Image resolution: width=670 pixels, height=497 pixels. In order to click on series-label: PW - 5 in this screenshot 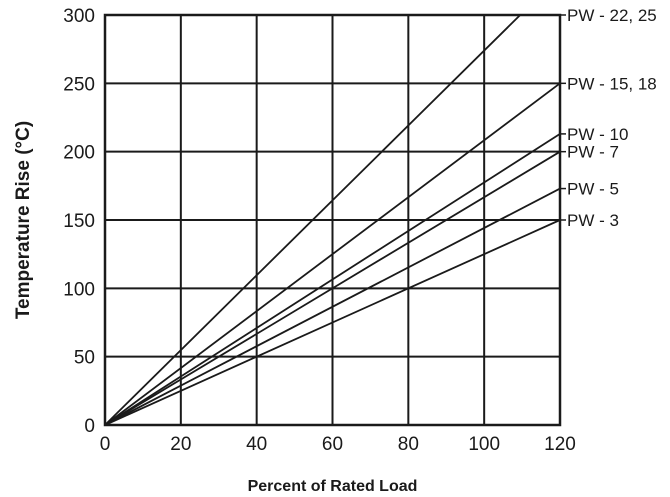, I will do `click(593, 189)`.